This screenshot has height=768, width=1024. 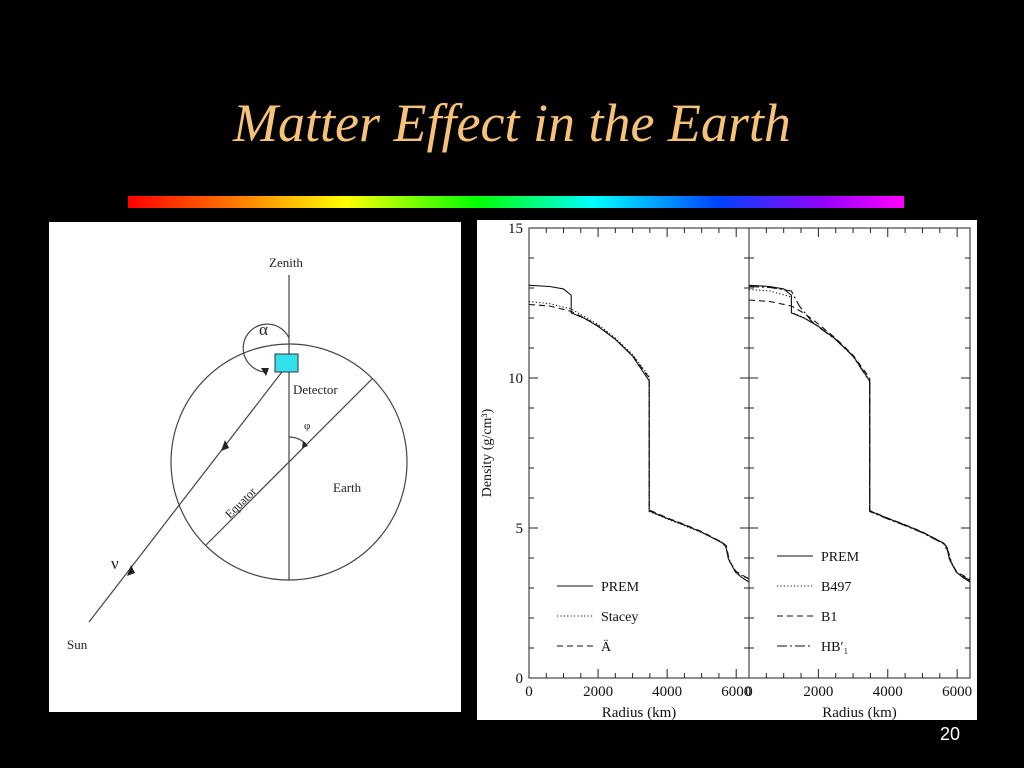 I want to click on detector-label: Detector, so click(x=315, y=389).